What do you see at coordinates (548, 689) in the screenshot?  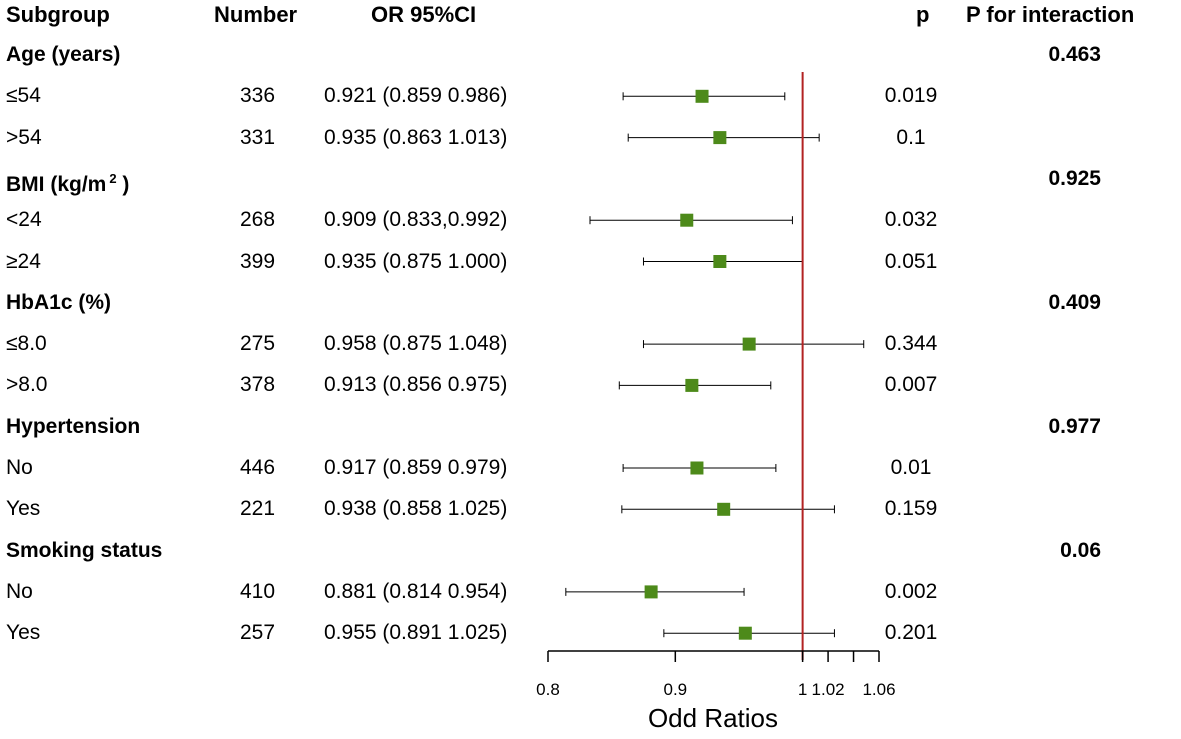 I see `x-tick-label: 0.8` at bounding box center [548, 689].